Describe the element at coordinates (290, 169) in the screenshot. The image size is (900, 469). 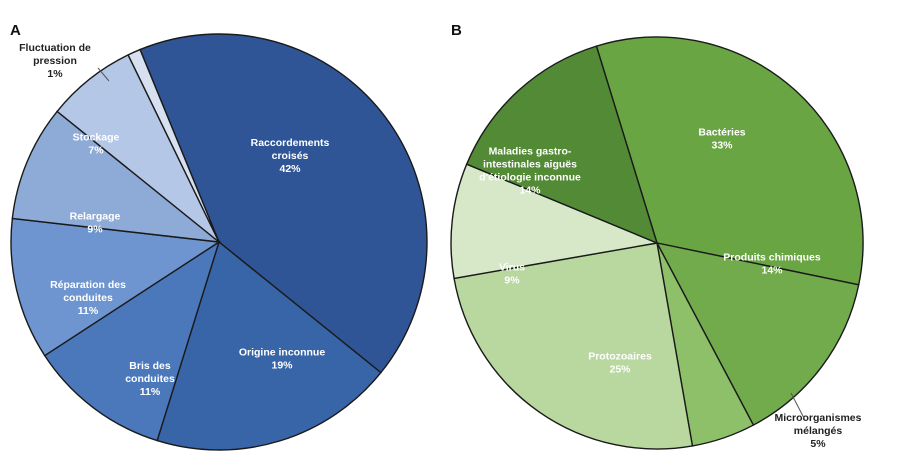
I see `label-percent: 42%` at that location.